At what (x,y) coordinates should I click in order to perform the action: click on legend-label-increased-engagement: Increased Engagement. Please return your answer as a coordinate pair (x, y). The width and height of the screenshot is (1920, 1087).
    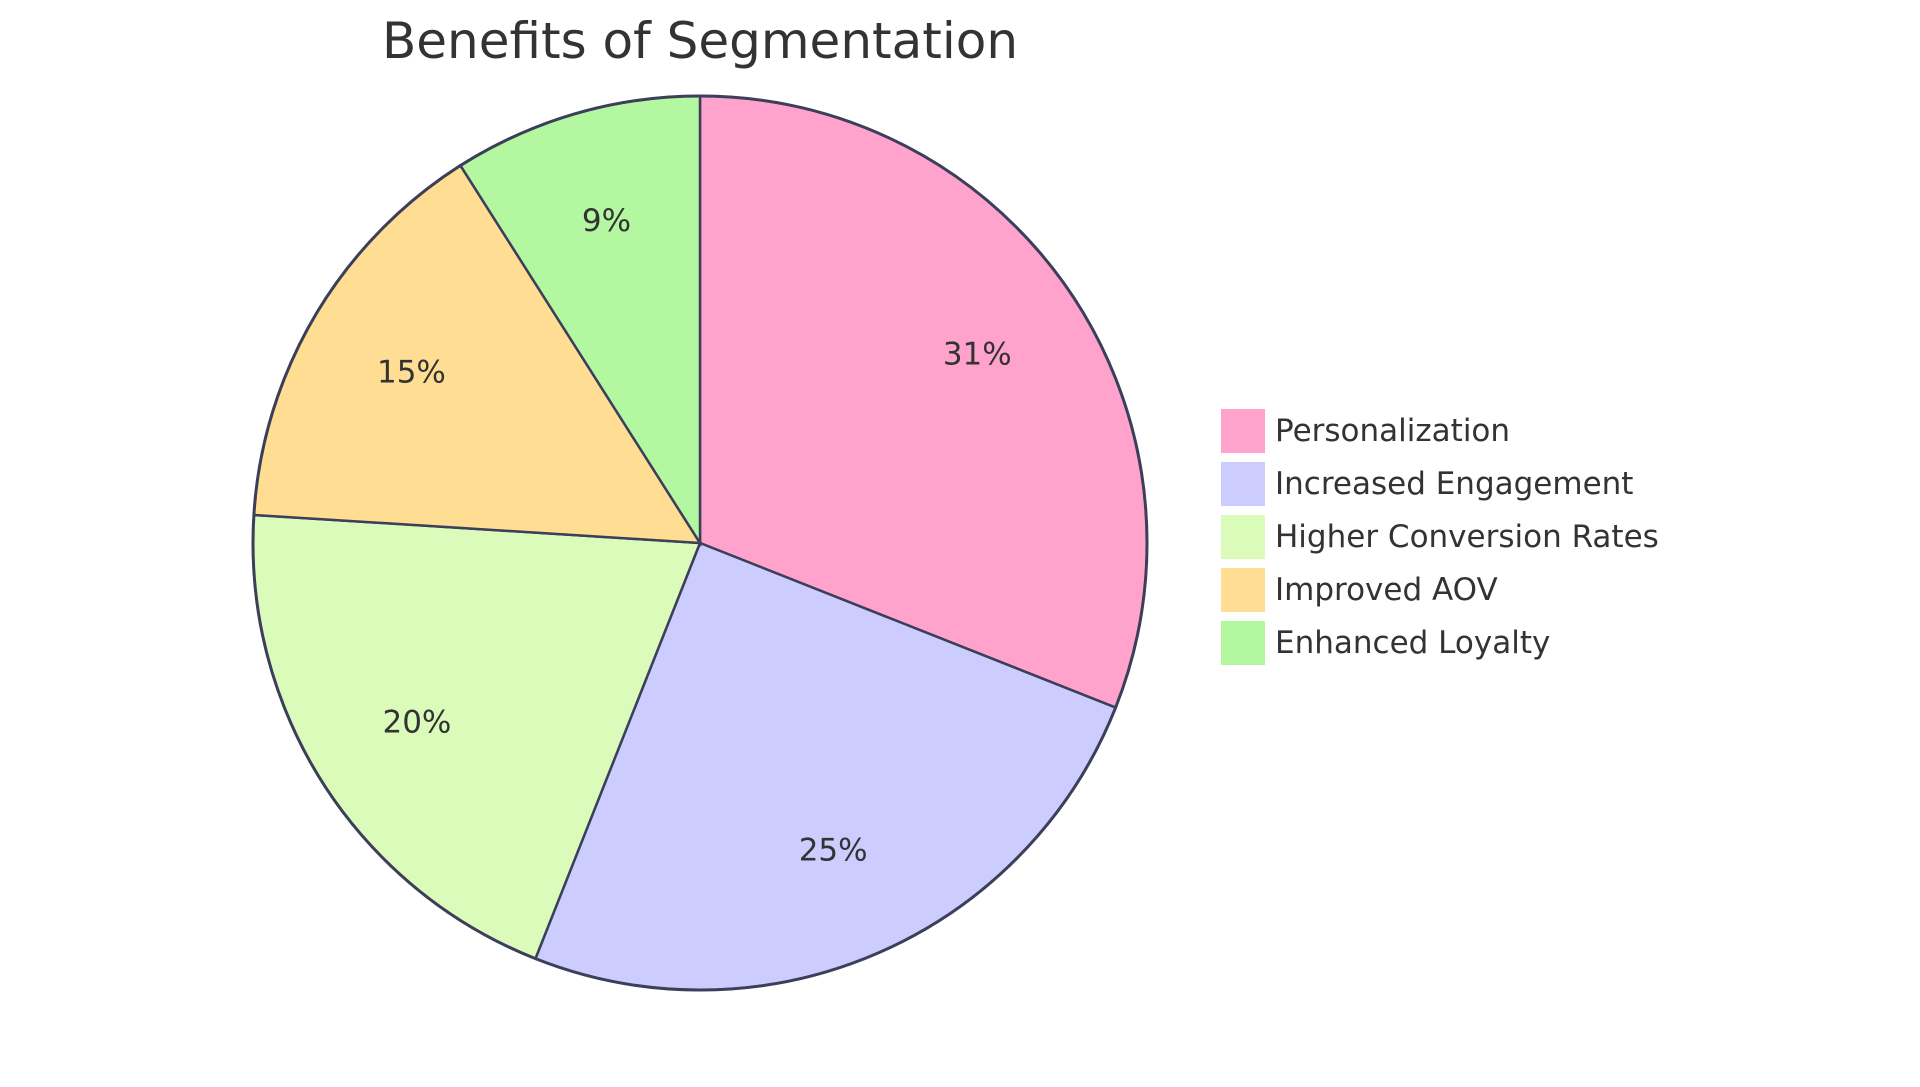
    Looking at the image, I should click on (1454, 484).